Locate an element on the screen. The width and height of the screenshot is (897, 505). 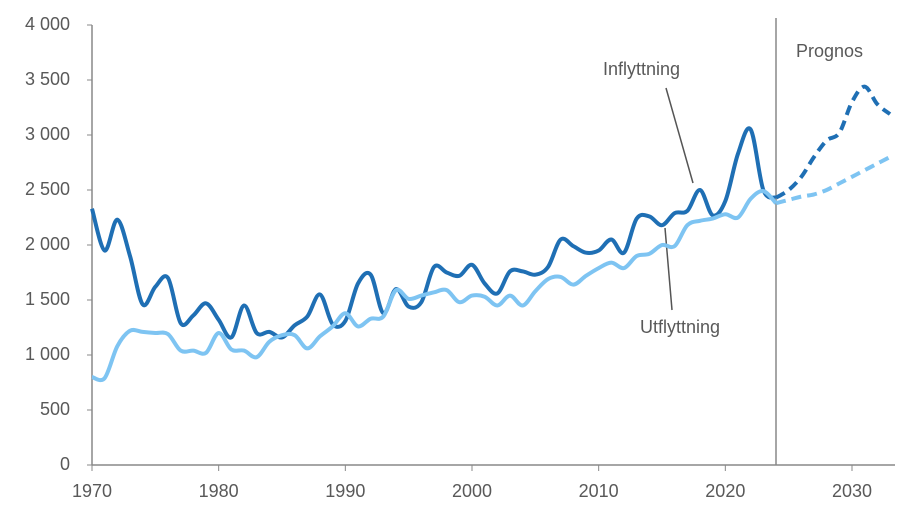
series-label: Utflyttning is located at coordinates (680, 327).